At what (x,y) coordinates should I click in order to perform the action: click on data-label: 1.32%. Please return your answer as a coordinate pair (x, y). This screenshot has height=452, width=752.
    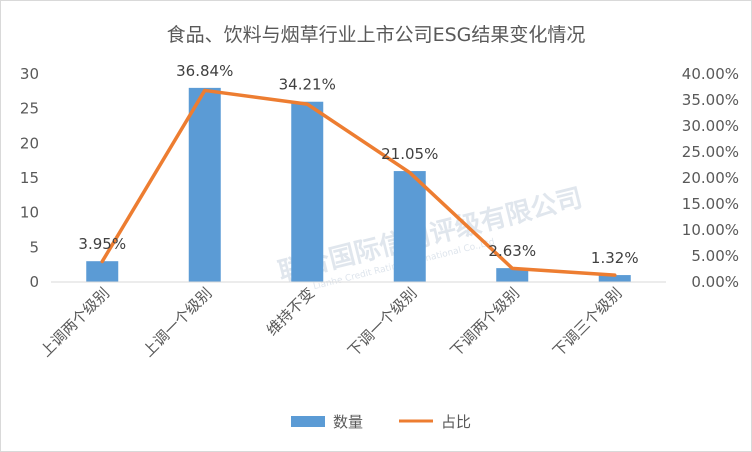
    Looking at the image, I should click on (615, 258).